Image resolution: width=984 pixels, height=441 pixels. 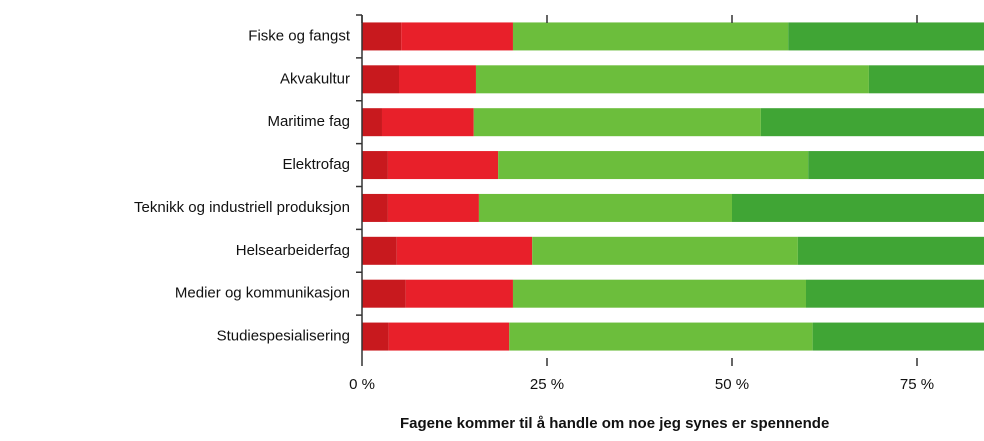 What do you see at coordinates (262, 293) in the screenshot?
I see `category-label: Medier og kommunikasjon` at bounding box center [262, 293].